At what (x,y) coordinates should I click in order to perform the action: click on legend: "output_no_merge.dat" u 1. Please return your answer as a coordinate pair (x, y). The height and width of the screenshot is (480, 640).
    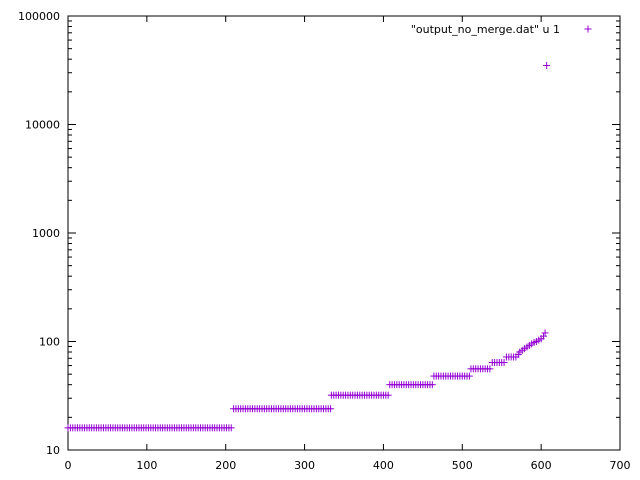
    Looking at the image, I should click on (501, 29).